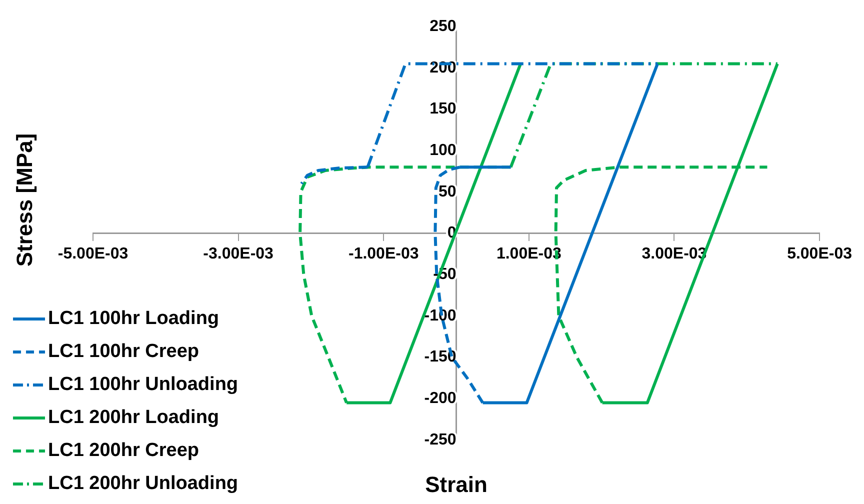  Describe the element at coordinates (134, 417) in the screenshot. I see `legend-label: LC1 200hr Loading` at that location.